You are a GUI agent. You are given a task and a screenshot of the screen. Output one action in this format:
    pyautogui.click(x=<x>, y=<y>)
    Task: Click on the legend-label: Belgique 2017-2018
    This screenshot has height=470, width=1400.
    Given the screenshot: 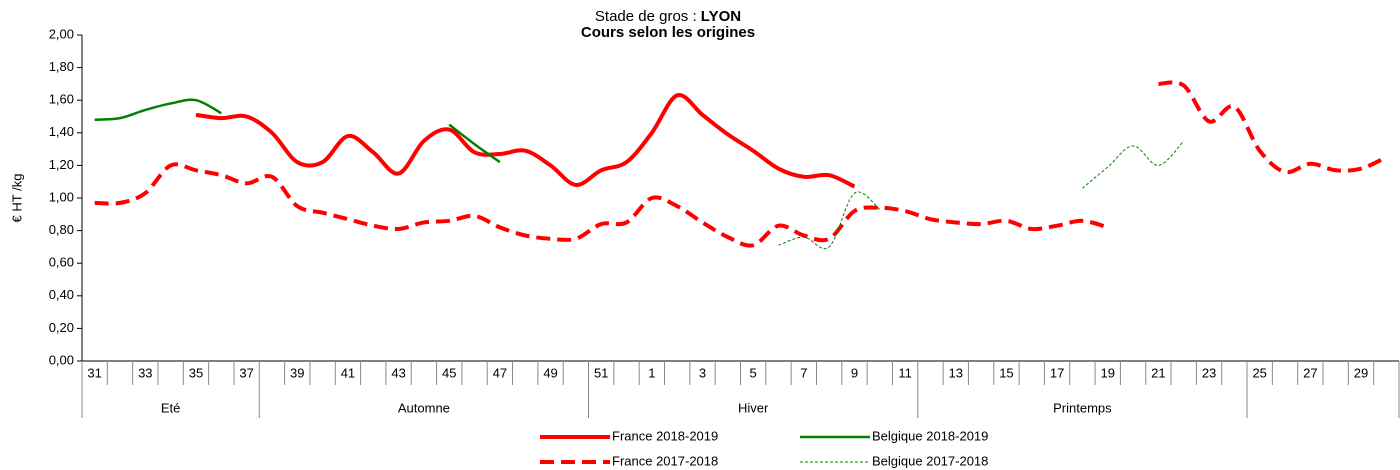 What is the action you would take?
    pyautogui.click(x=930, y=460)
    